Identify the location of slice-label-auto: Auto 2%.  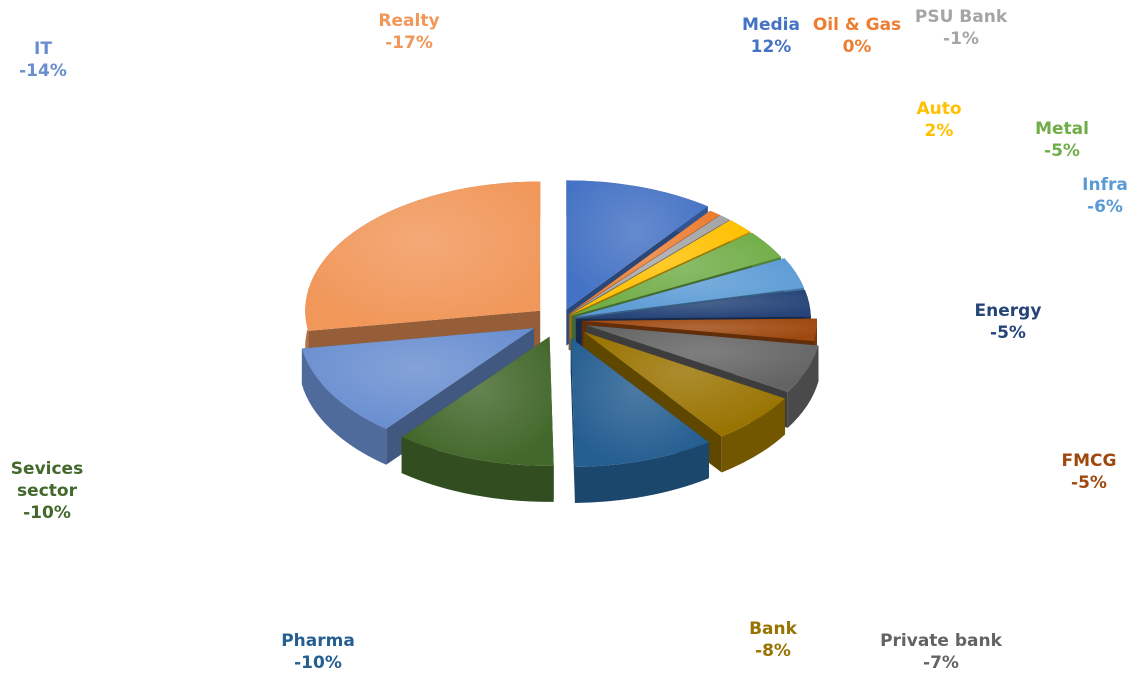
(938, 120).